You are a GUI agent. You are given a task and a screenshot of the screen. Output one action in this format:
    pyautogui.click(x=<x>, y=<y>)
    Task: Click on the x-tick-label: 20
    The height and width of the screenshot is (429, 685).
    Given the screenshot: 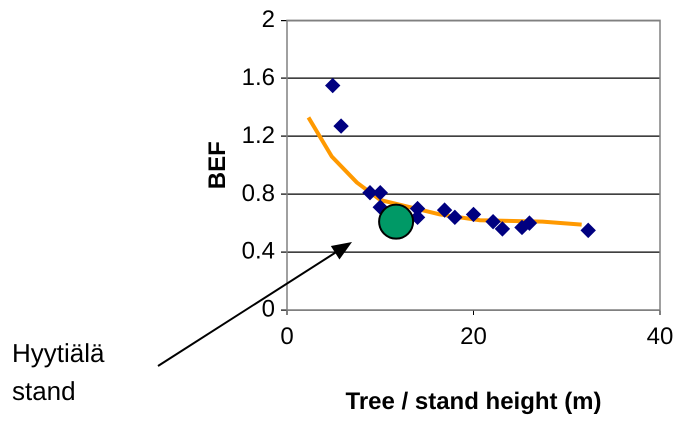 What is the action you would take?
    pyautogui.click(x=473, y=336)
    